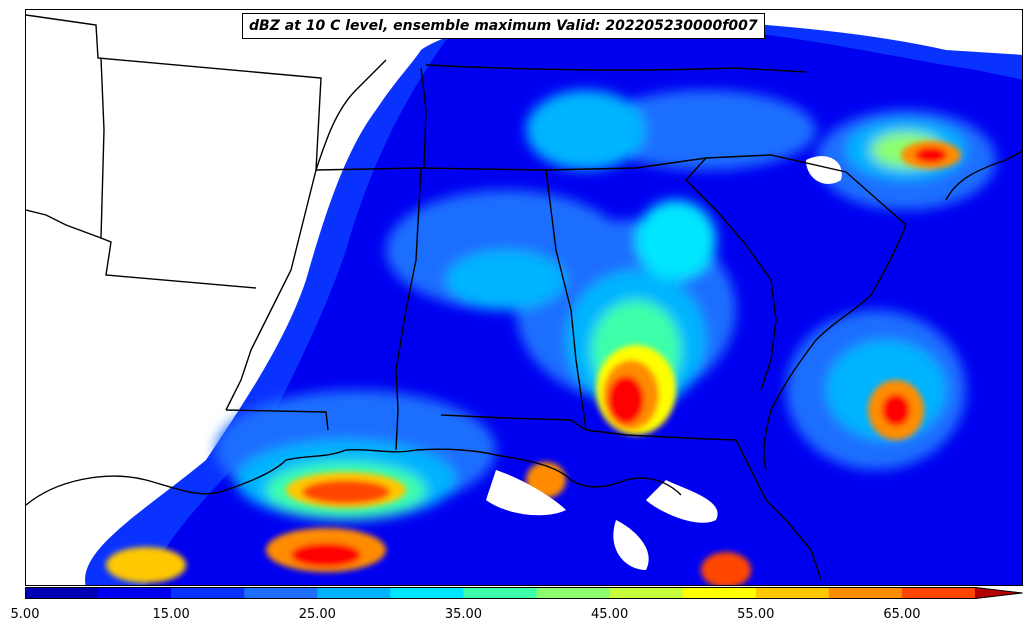  I want to click on colorbar-tick-label: 25.00, so click(317, 614).